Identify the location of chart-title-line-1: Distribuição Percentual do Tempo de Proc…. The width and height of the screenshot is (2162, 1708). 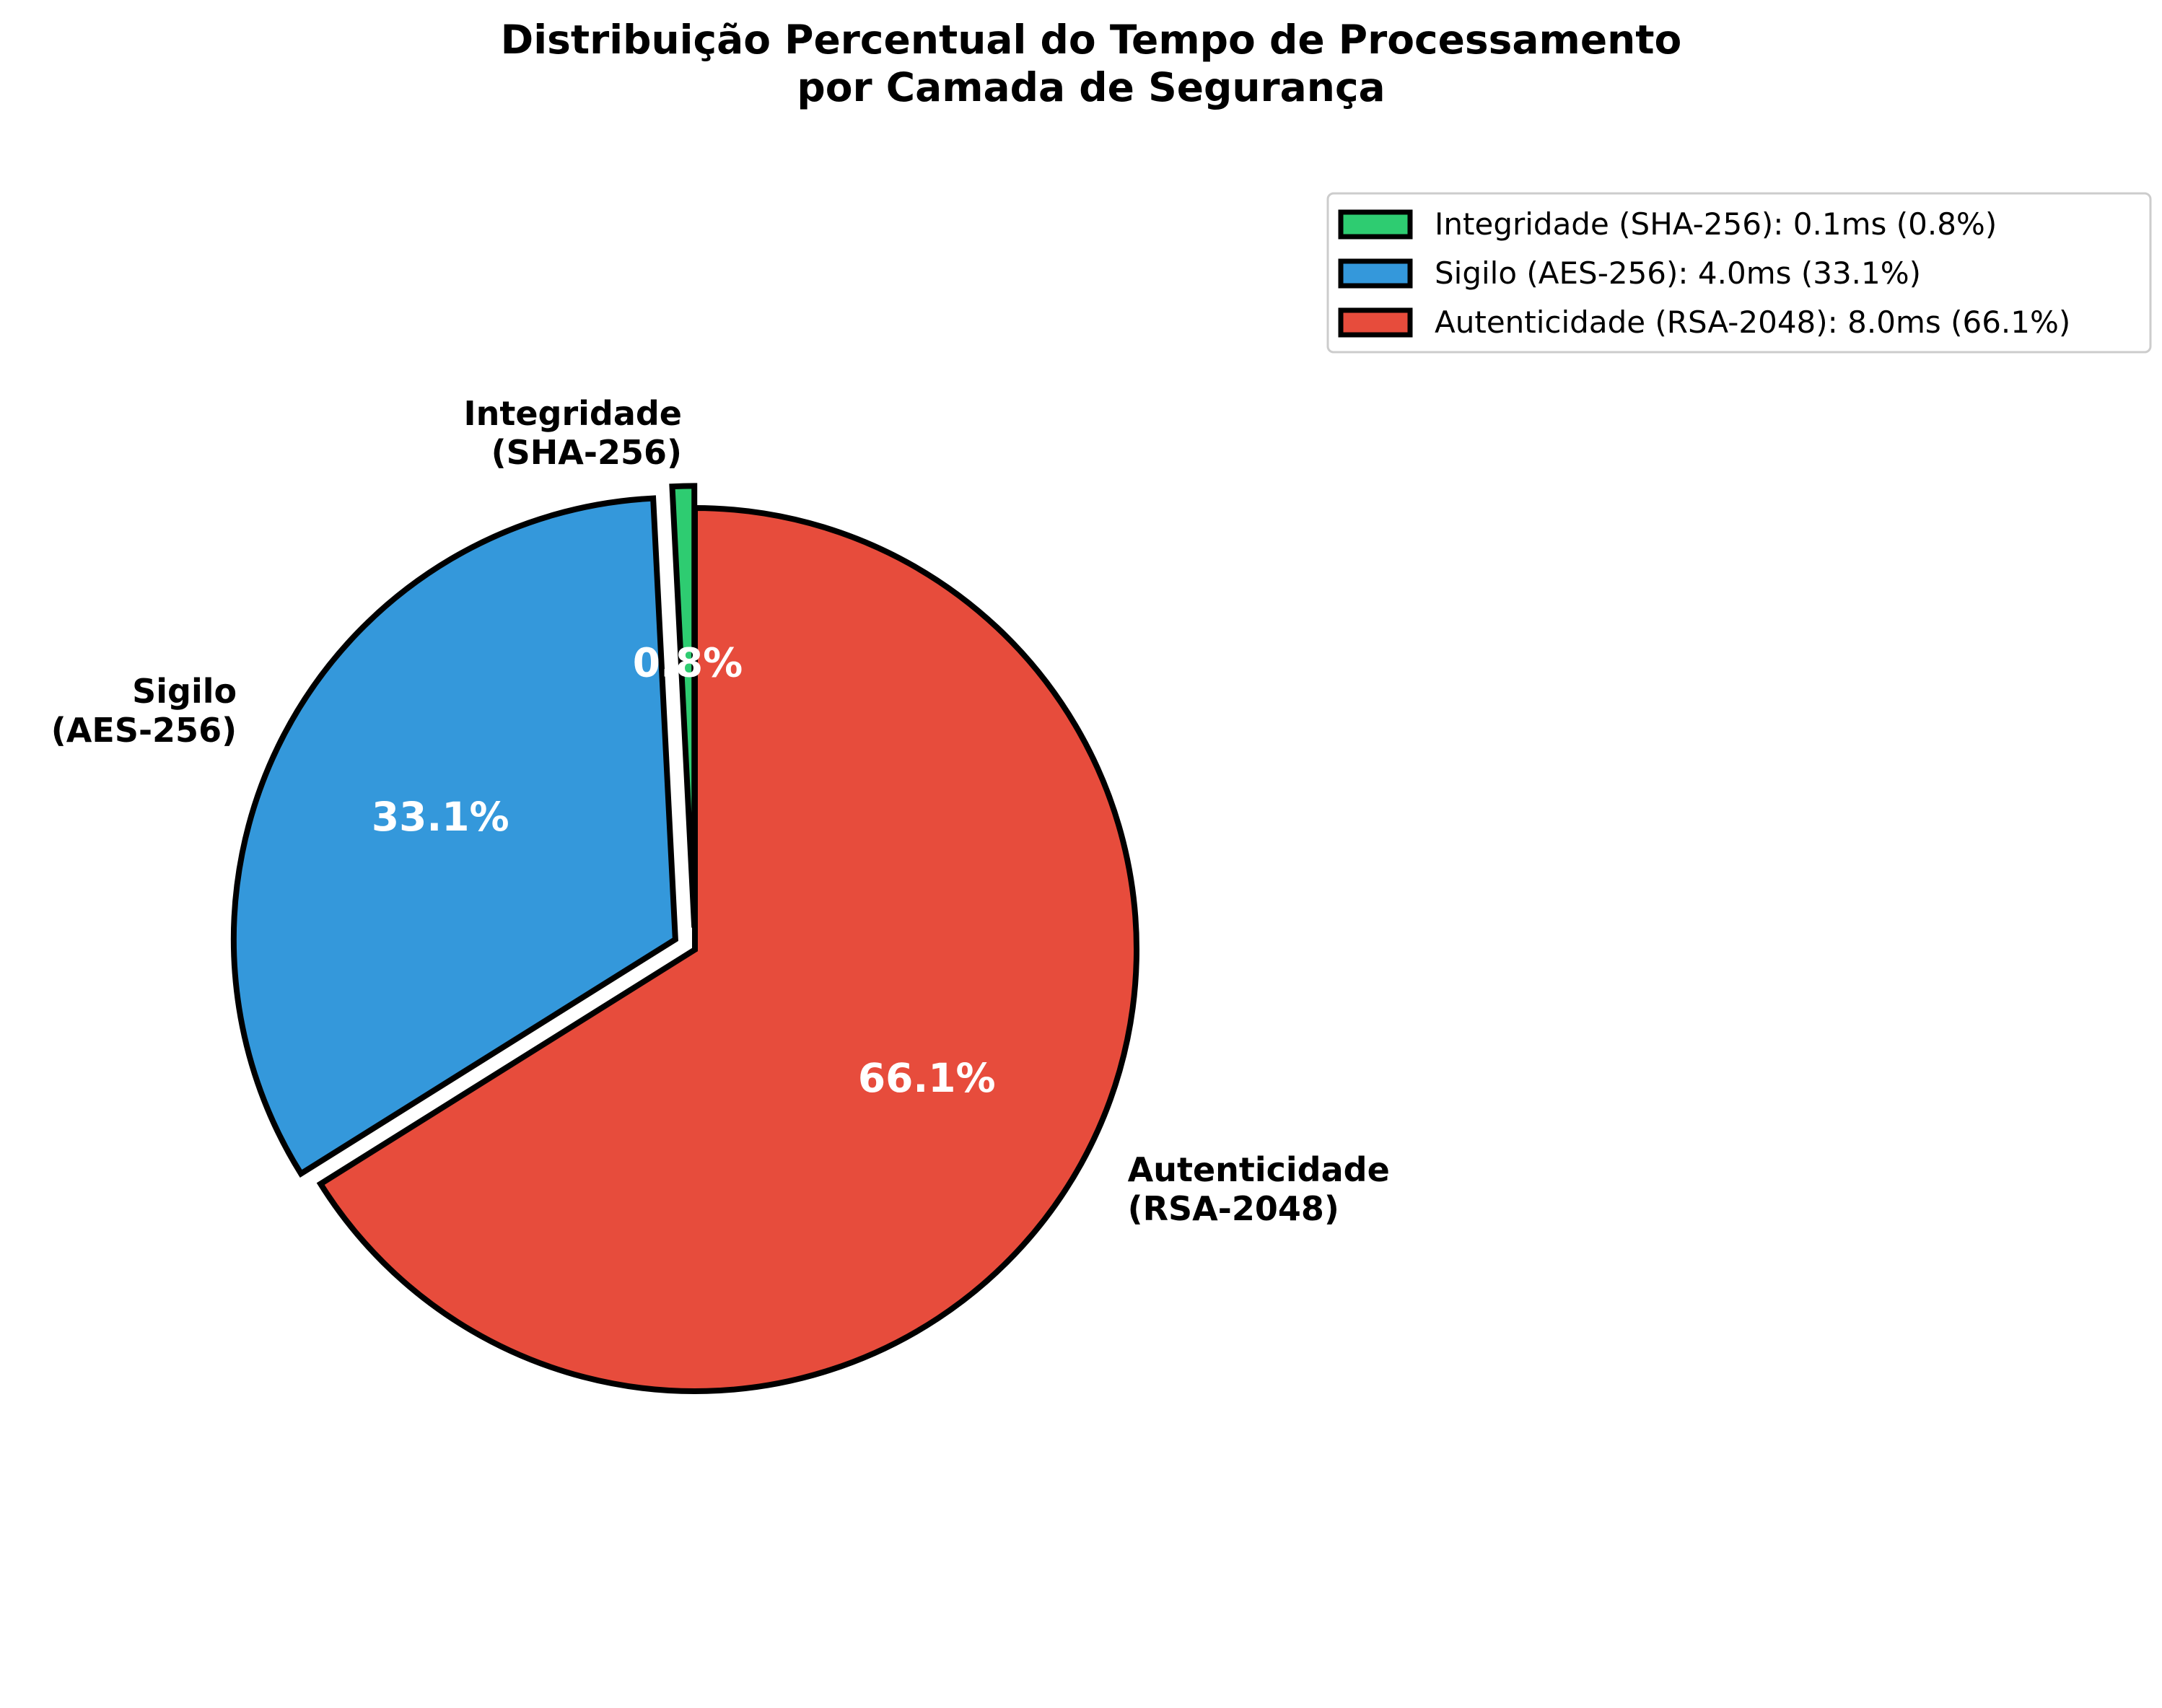
(1091, 40).